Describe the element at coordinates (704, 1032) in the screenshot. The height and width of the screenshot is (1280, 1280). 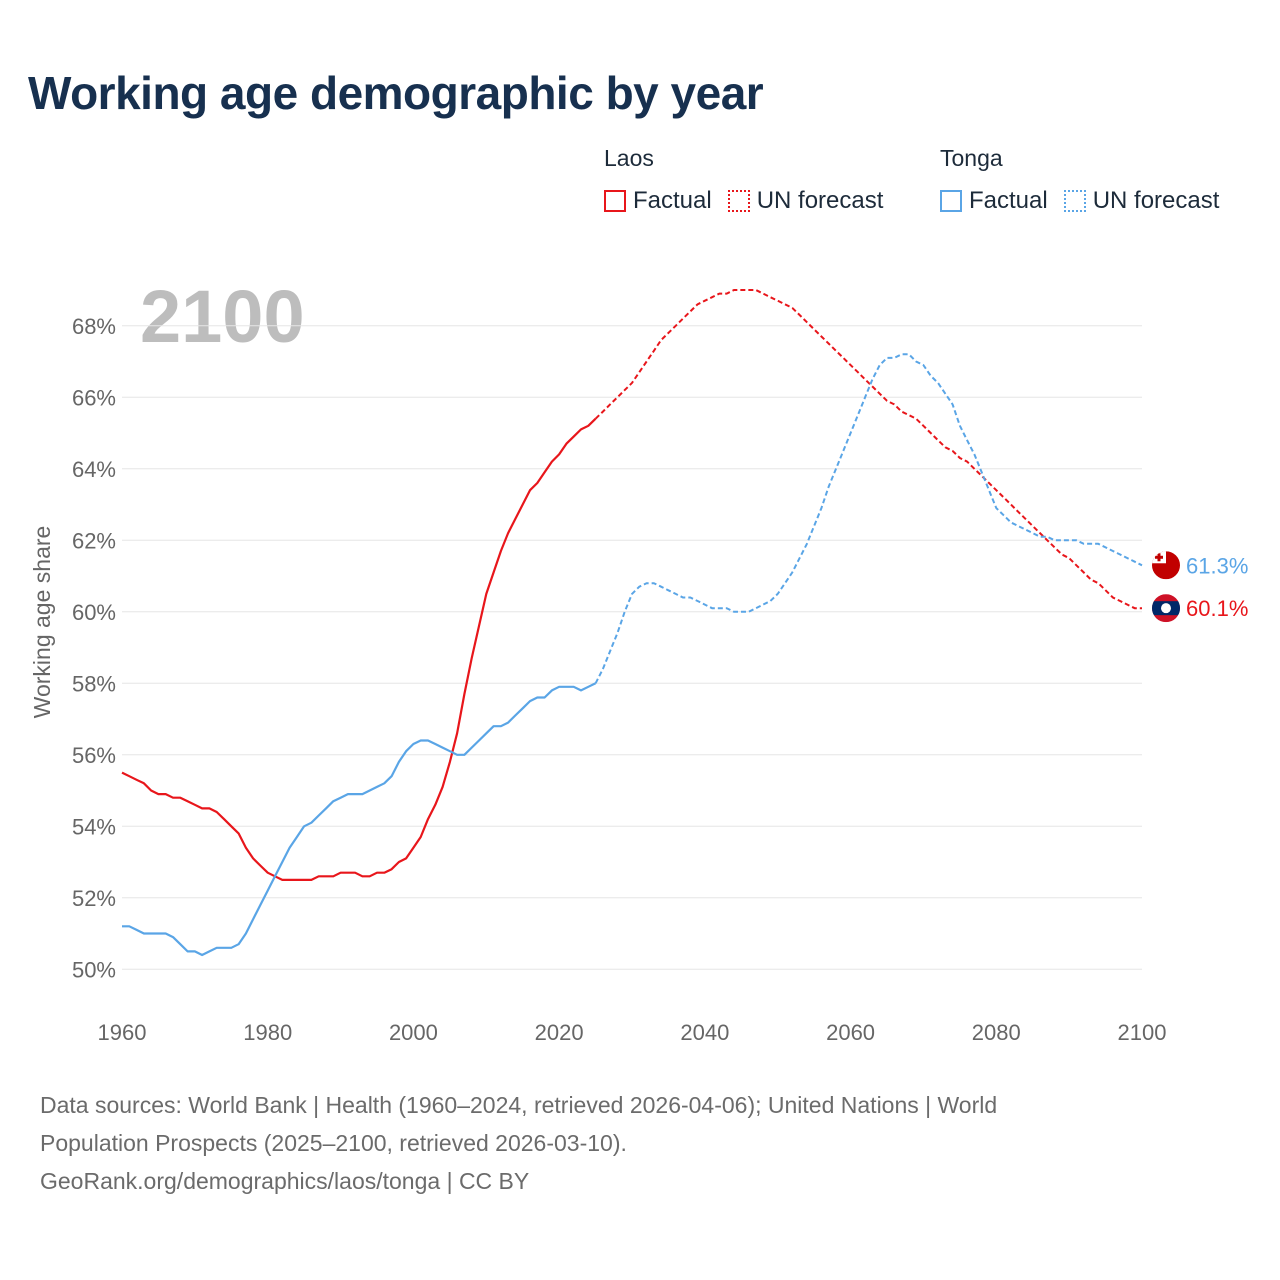
I see `x-tick-label: 2040` at that location.